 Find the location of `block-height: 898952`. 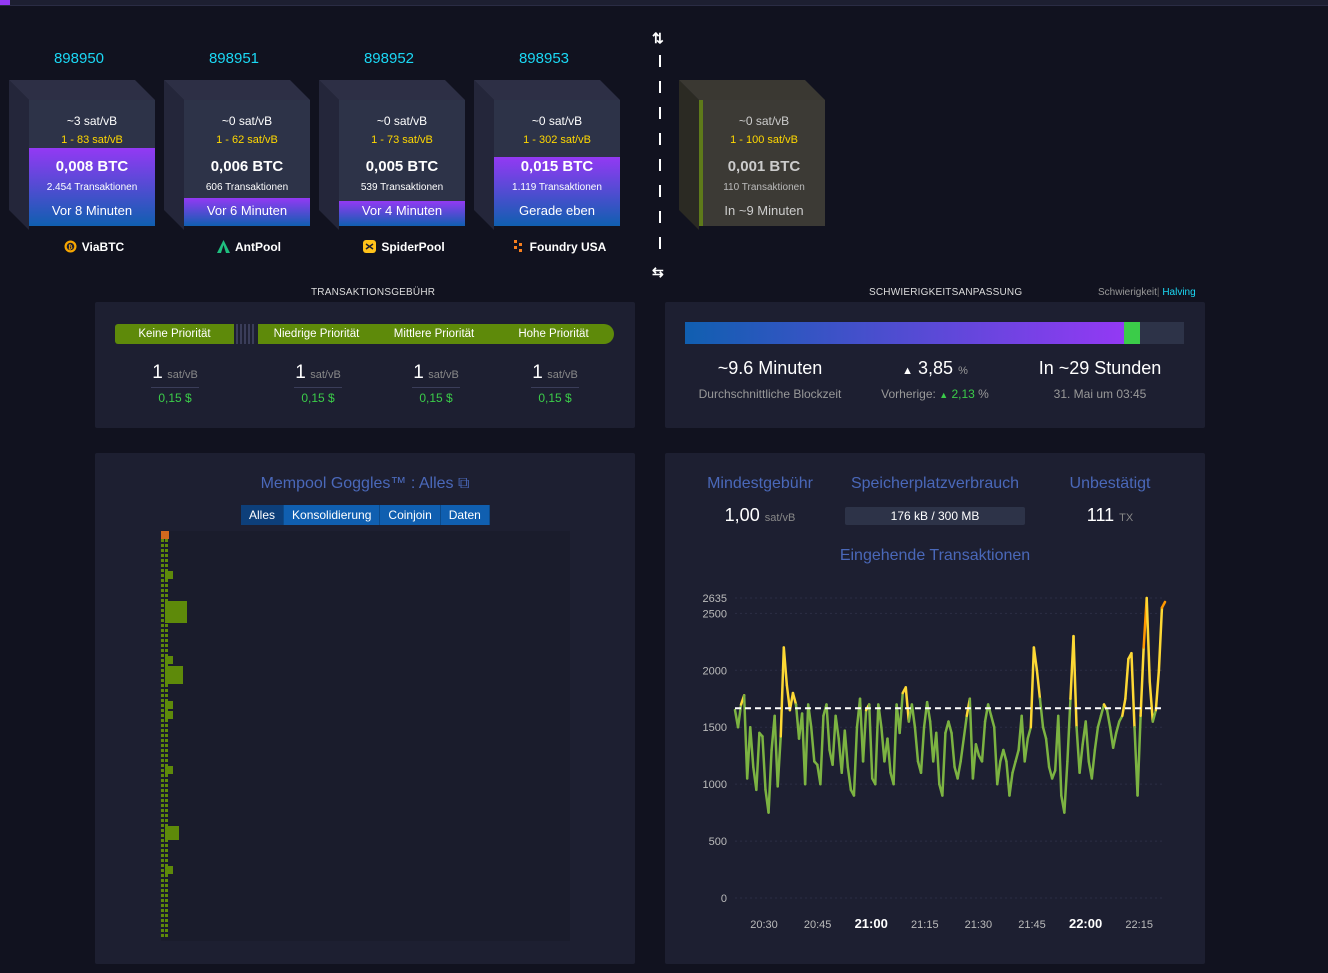

block-height: 898952 is located at coordinates (389, 58).